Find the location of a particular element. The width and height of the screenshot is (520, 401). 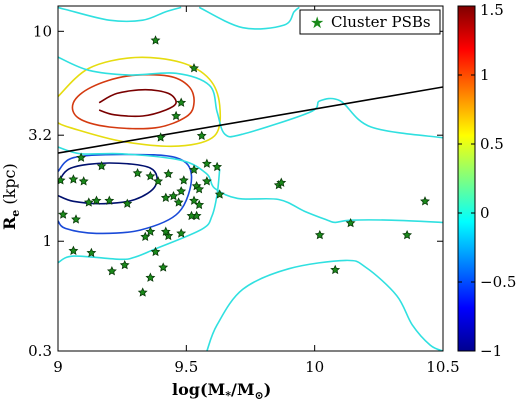

colorbar-ticks: −1 −0.5 0 0.5 1 1.5 is located at coordinates (487, 180).